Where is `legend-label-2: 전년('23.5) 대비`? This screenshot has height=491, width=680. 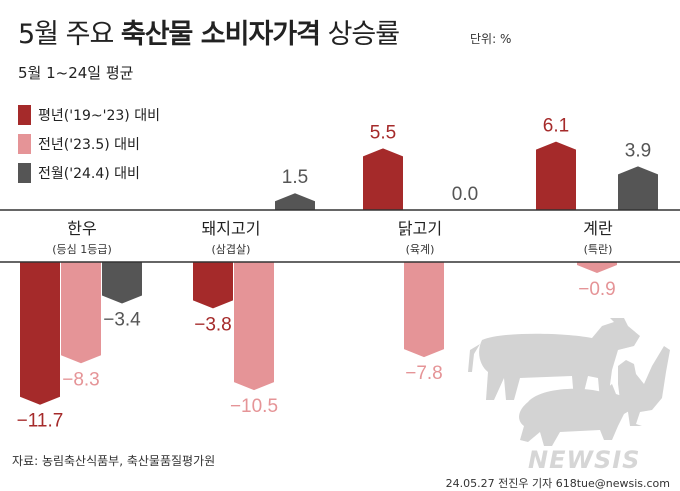
legend-label-2: 전년('23.5) 대비 is located at coordinates (89, 144).